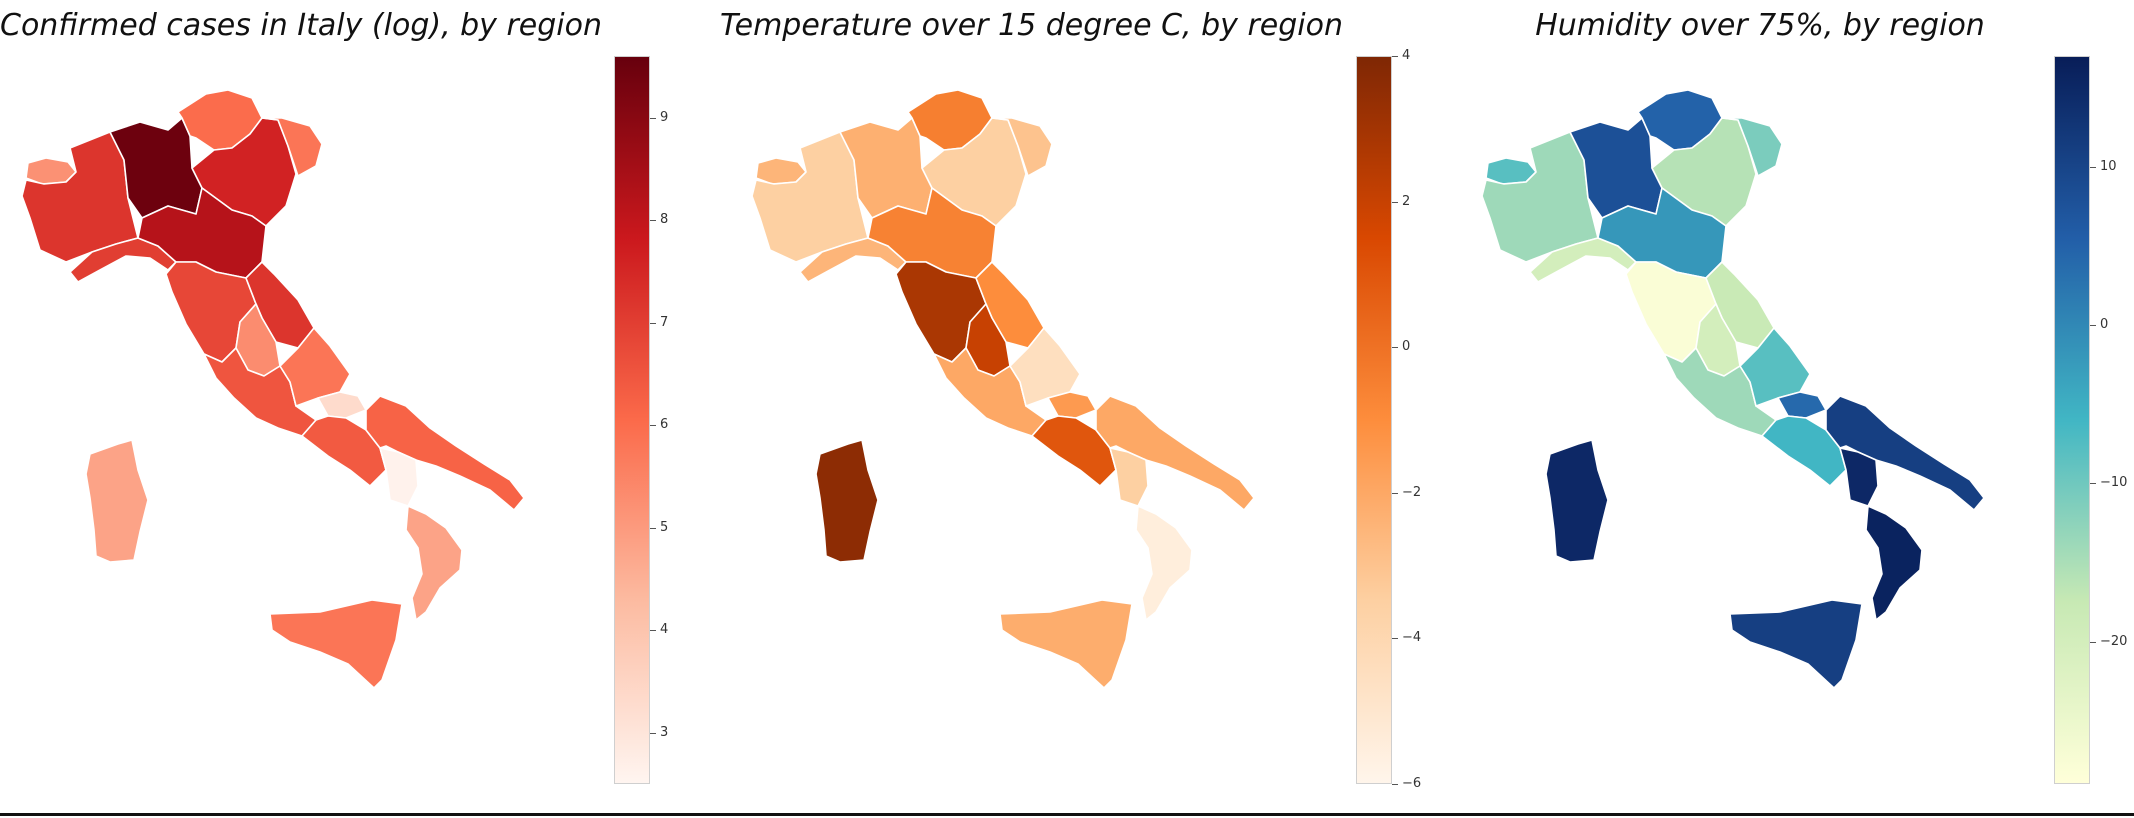 The width and height of the screenshot is (2134, 818). What do you see at coordinates (2114, 641) in the screenshot?
I see `colorbar-tick-label: −20` at bounding box center [2114, 641].